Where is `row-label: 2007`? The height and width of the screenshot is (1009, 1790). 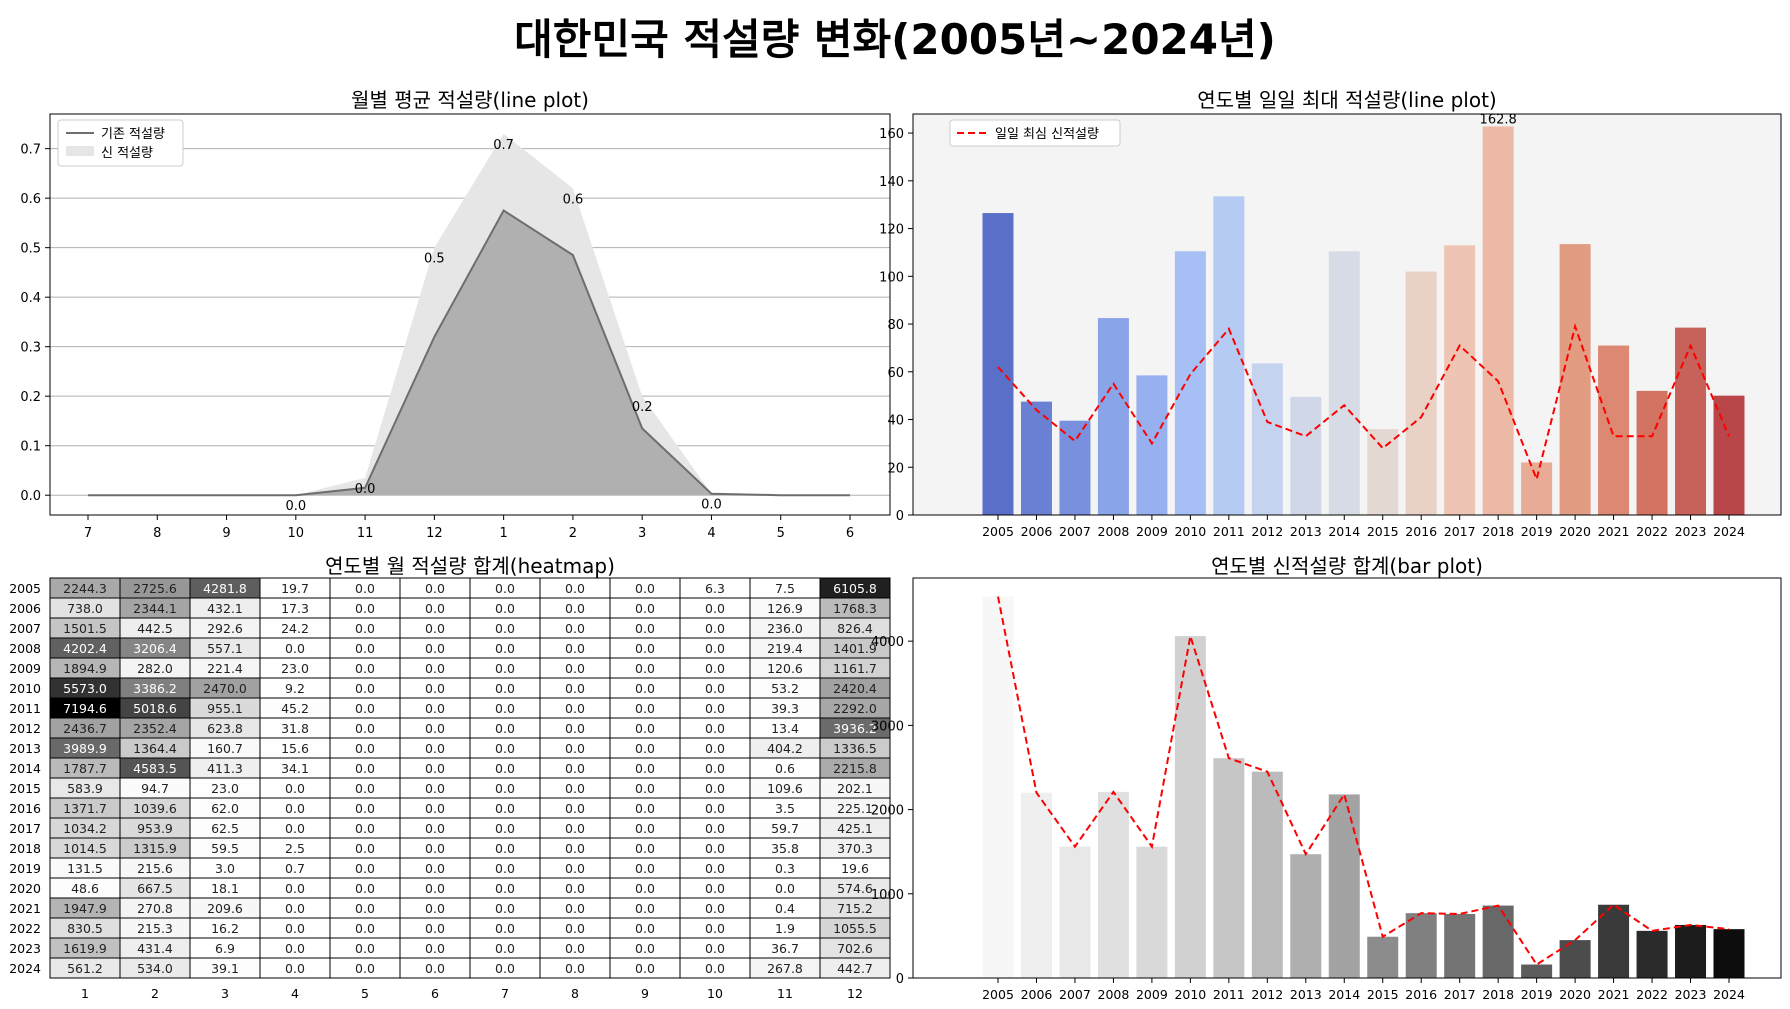 row-label: 2007 is located at coordinates (25, 628).